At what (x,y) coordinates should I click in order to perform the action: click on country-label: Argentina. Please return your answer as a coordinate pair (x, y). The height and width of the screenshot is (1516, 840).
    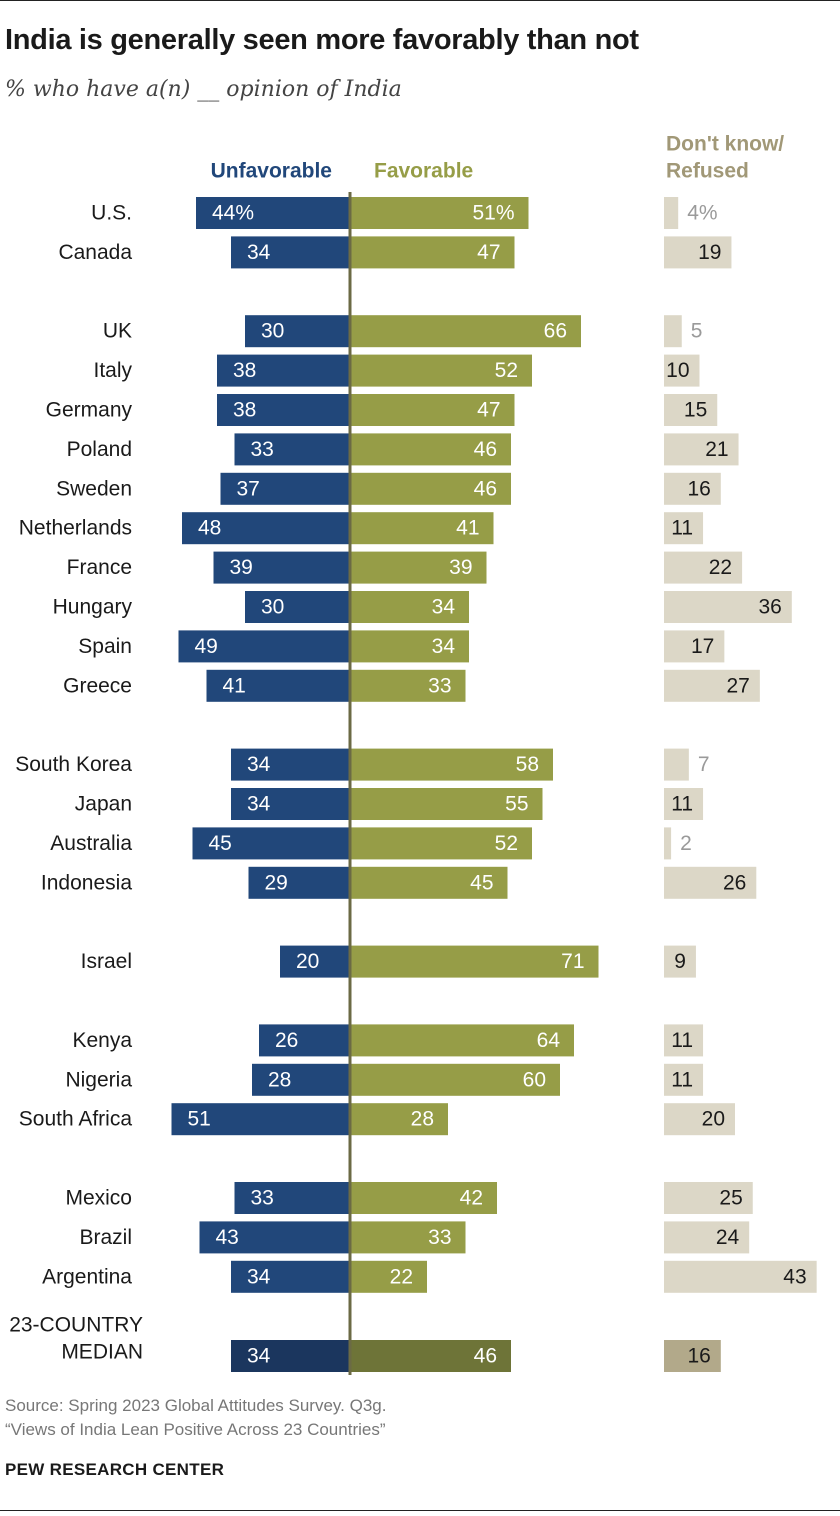
    Looking at the image, I should click on (87, 1276).